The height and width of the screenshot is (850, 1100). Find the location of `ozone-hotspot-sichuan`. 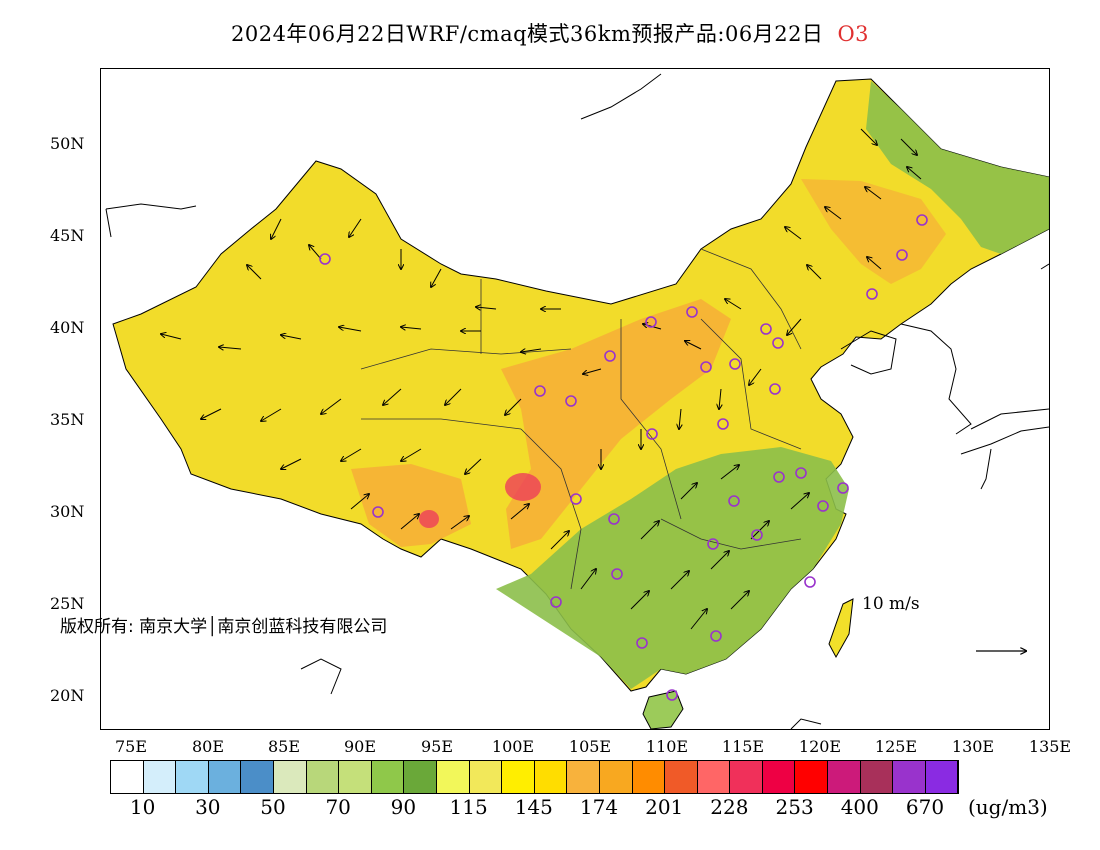

ozone-hotspot-sichuan is located at coordinates (523, 487).